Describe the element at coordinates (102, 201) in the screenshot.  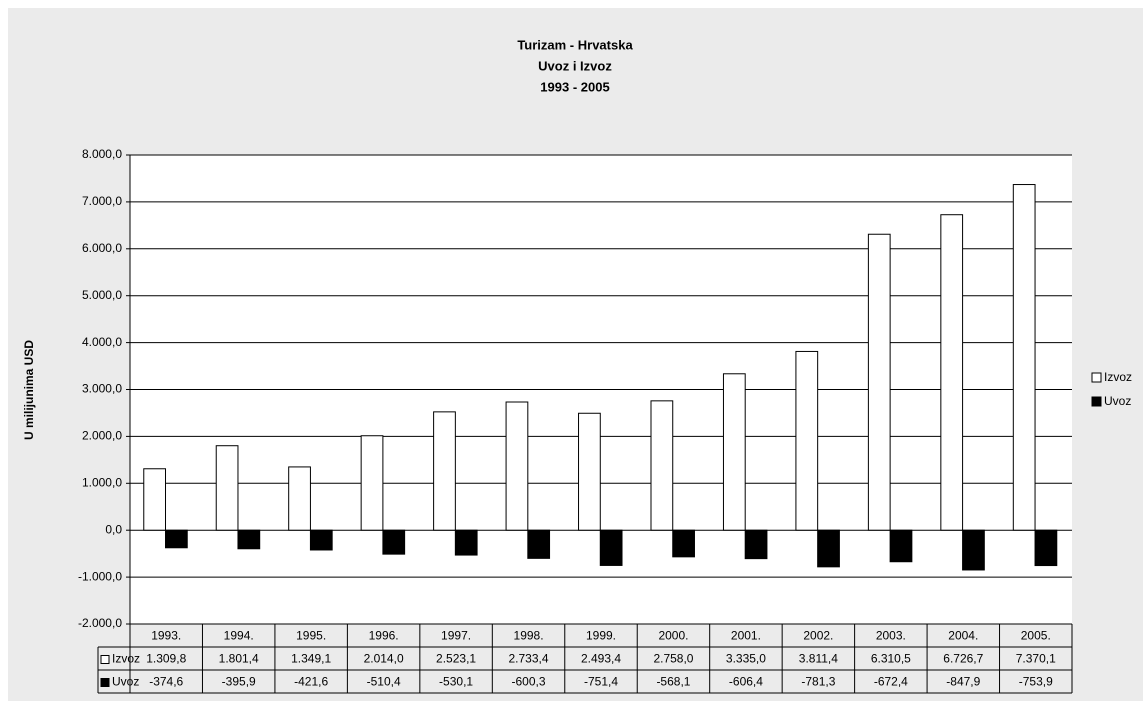
I see `y-tick-label: 7.000,0` at that location.